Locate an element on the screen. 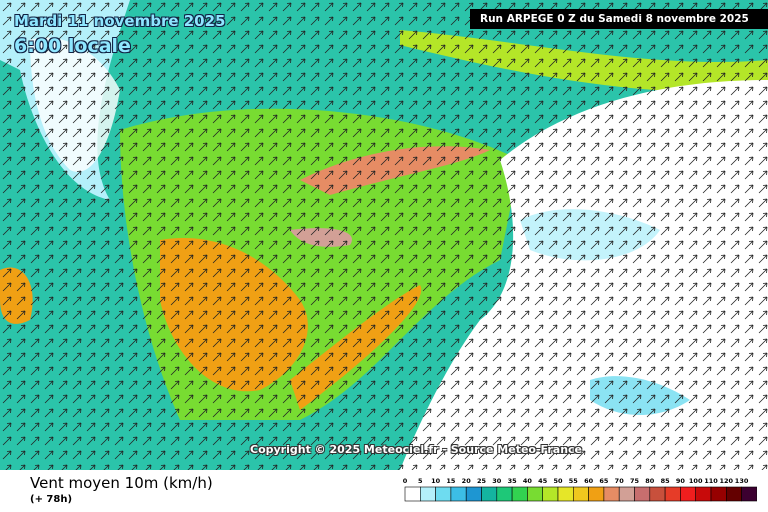 This screenshot has width=768, height=512. legend-label: 110 is located at coordinates (711, 481).